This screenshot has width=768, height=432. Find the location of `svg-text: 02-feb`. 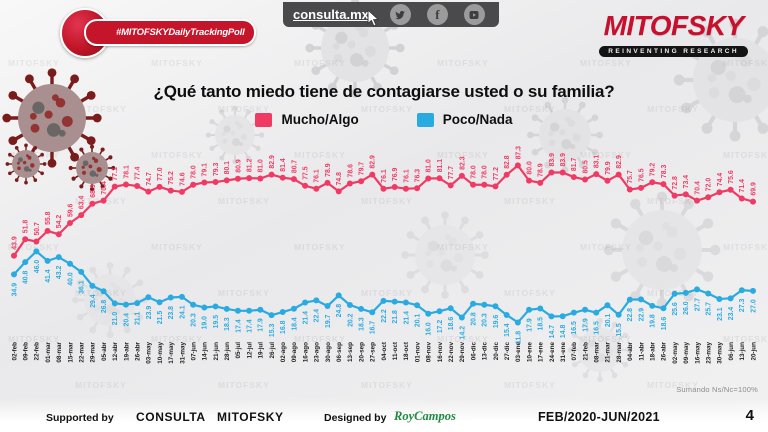

svg-text: 02-feb is located at coordinates (14, 351).